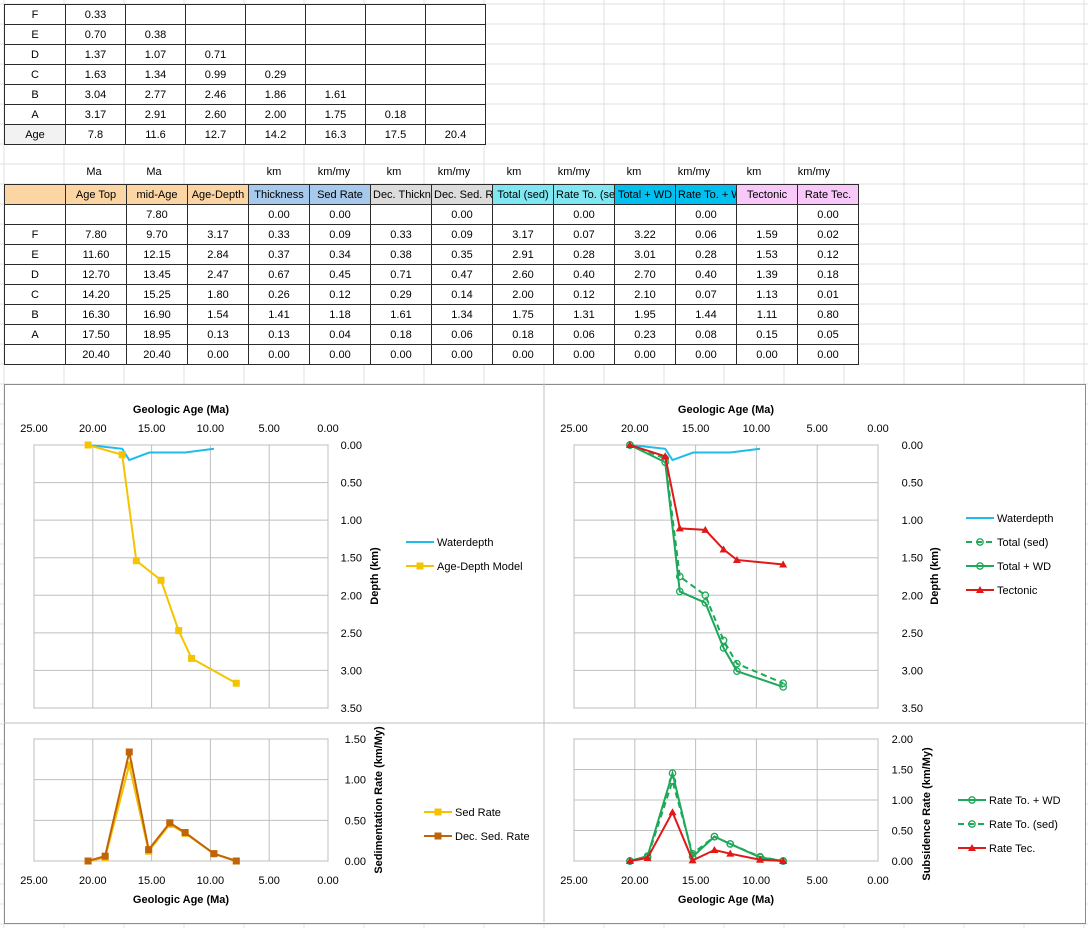  I want to click on column-header: Sed Rate, so click(340, 194).